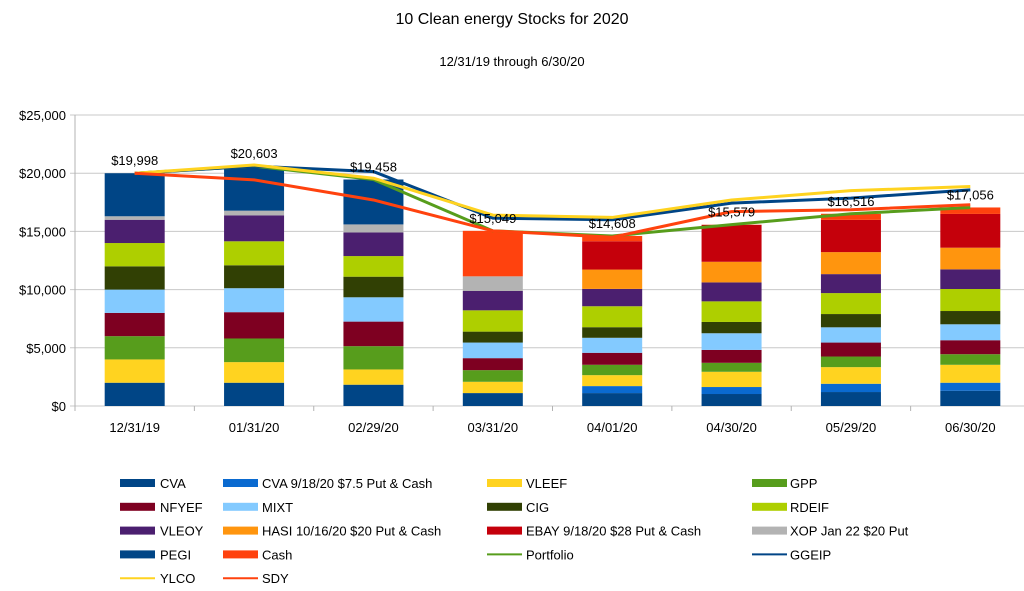  Describe the element at coordinates (173, 483) in the screenshot. I see `legend-label: CVA` at that location.